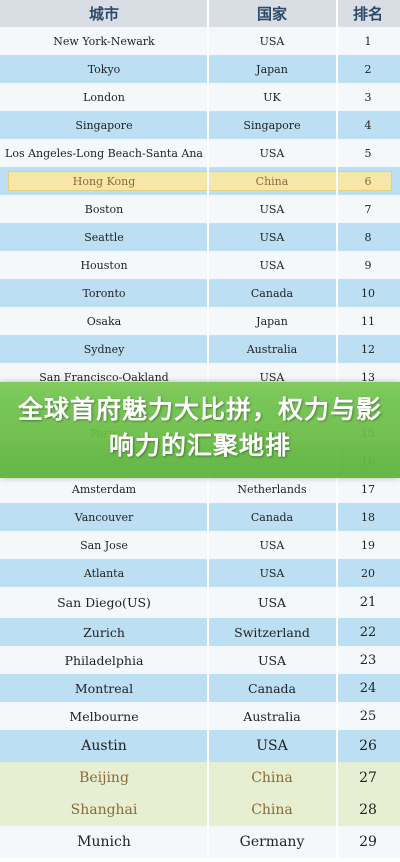  Describe the element at coordinates (104, 517) in the screenshot. I see `city-cell: Vancouver` at that location.